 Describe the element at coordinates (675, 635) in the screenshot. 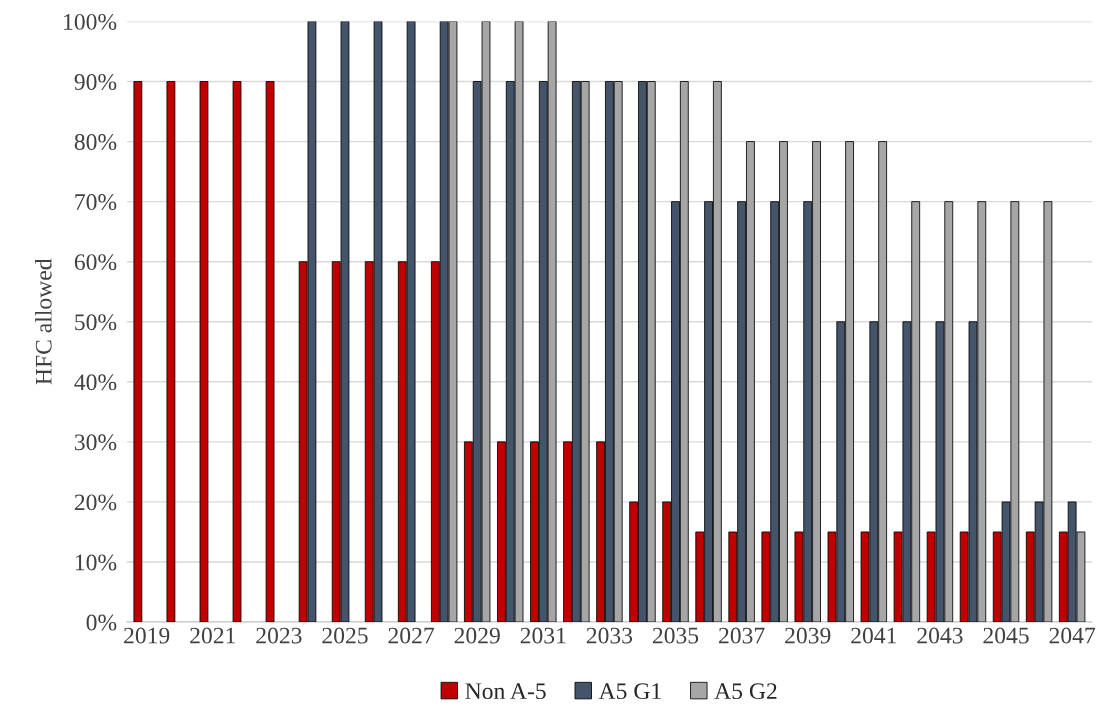

I see `x-tick-label: 2035` at that location.